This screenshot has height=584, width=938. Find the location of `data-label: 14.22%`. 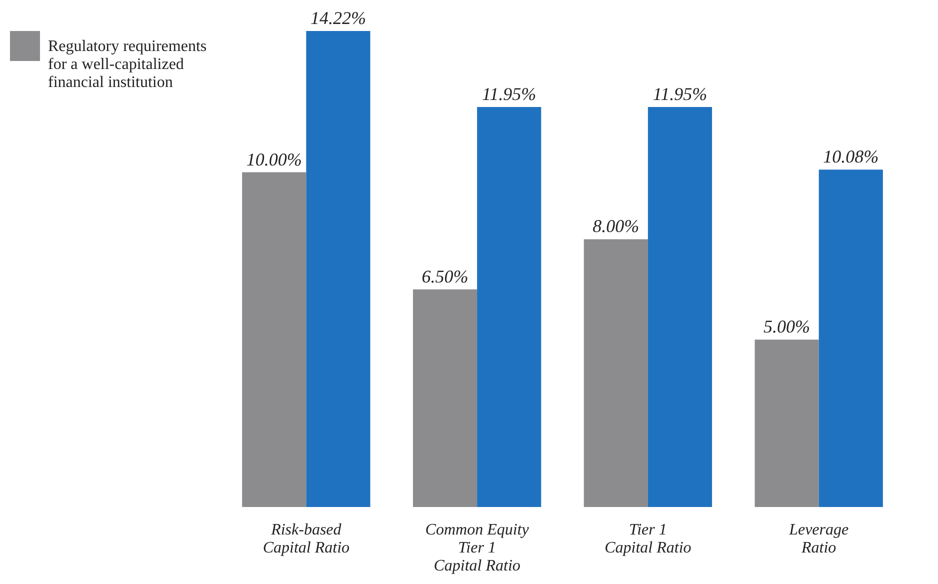

data-label: 14.22% is located at coordinates (338, 18).